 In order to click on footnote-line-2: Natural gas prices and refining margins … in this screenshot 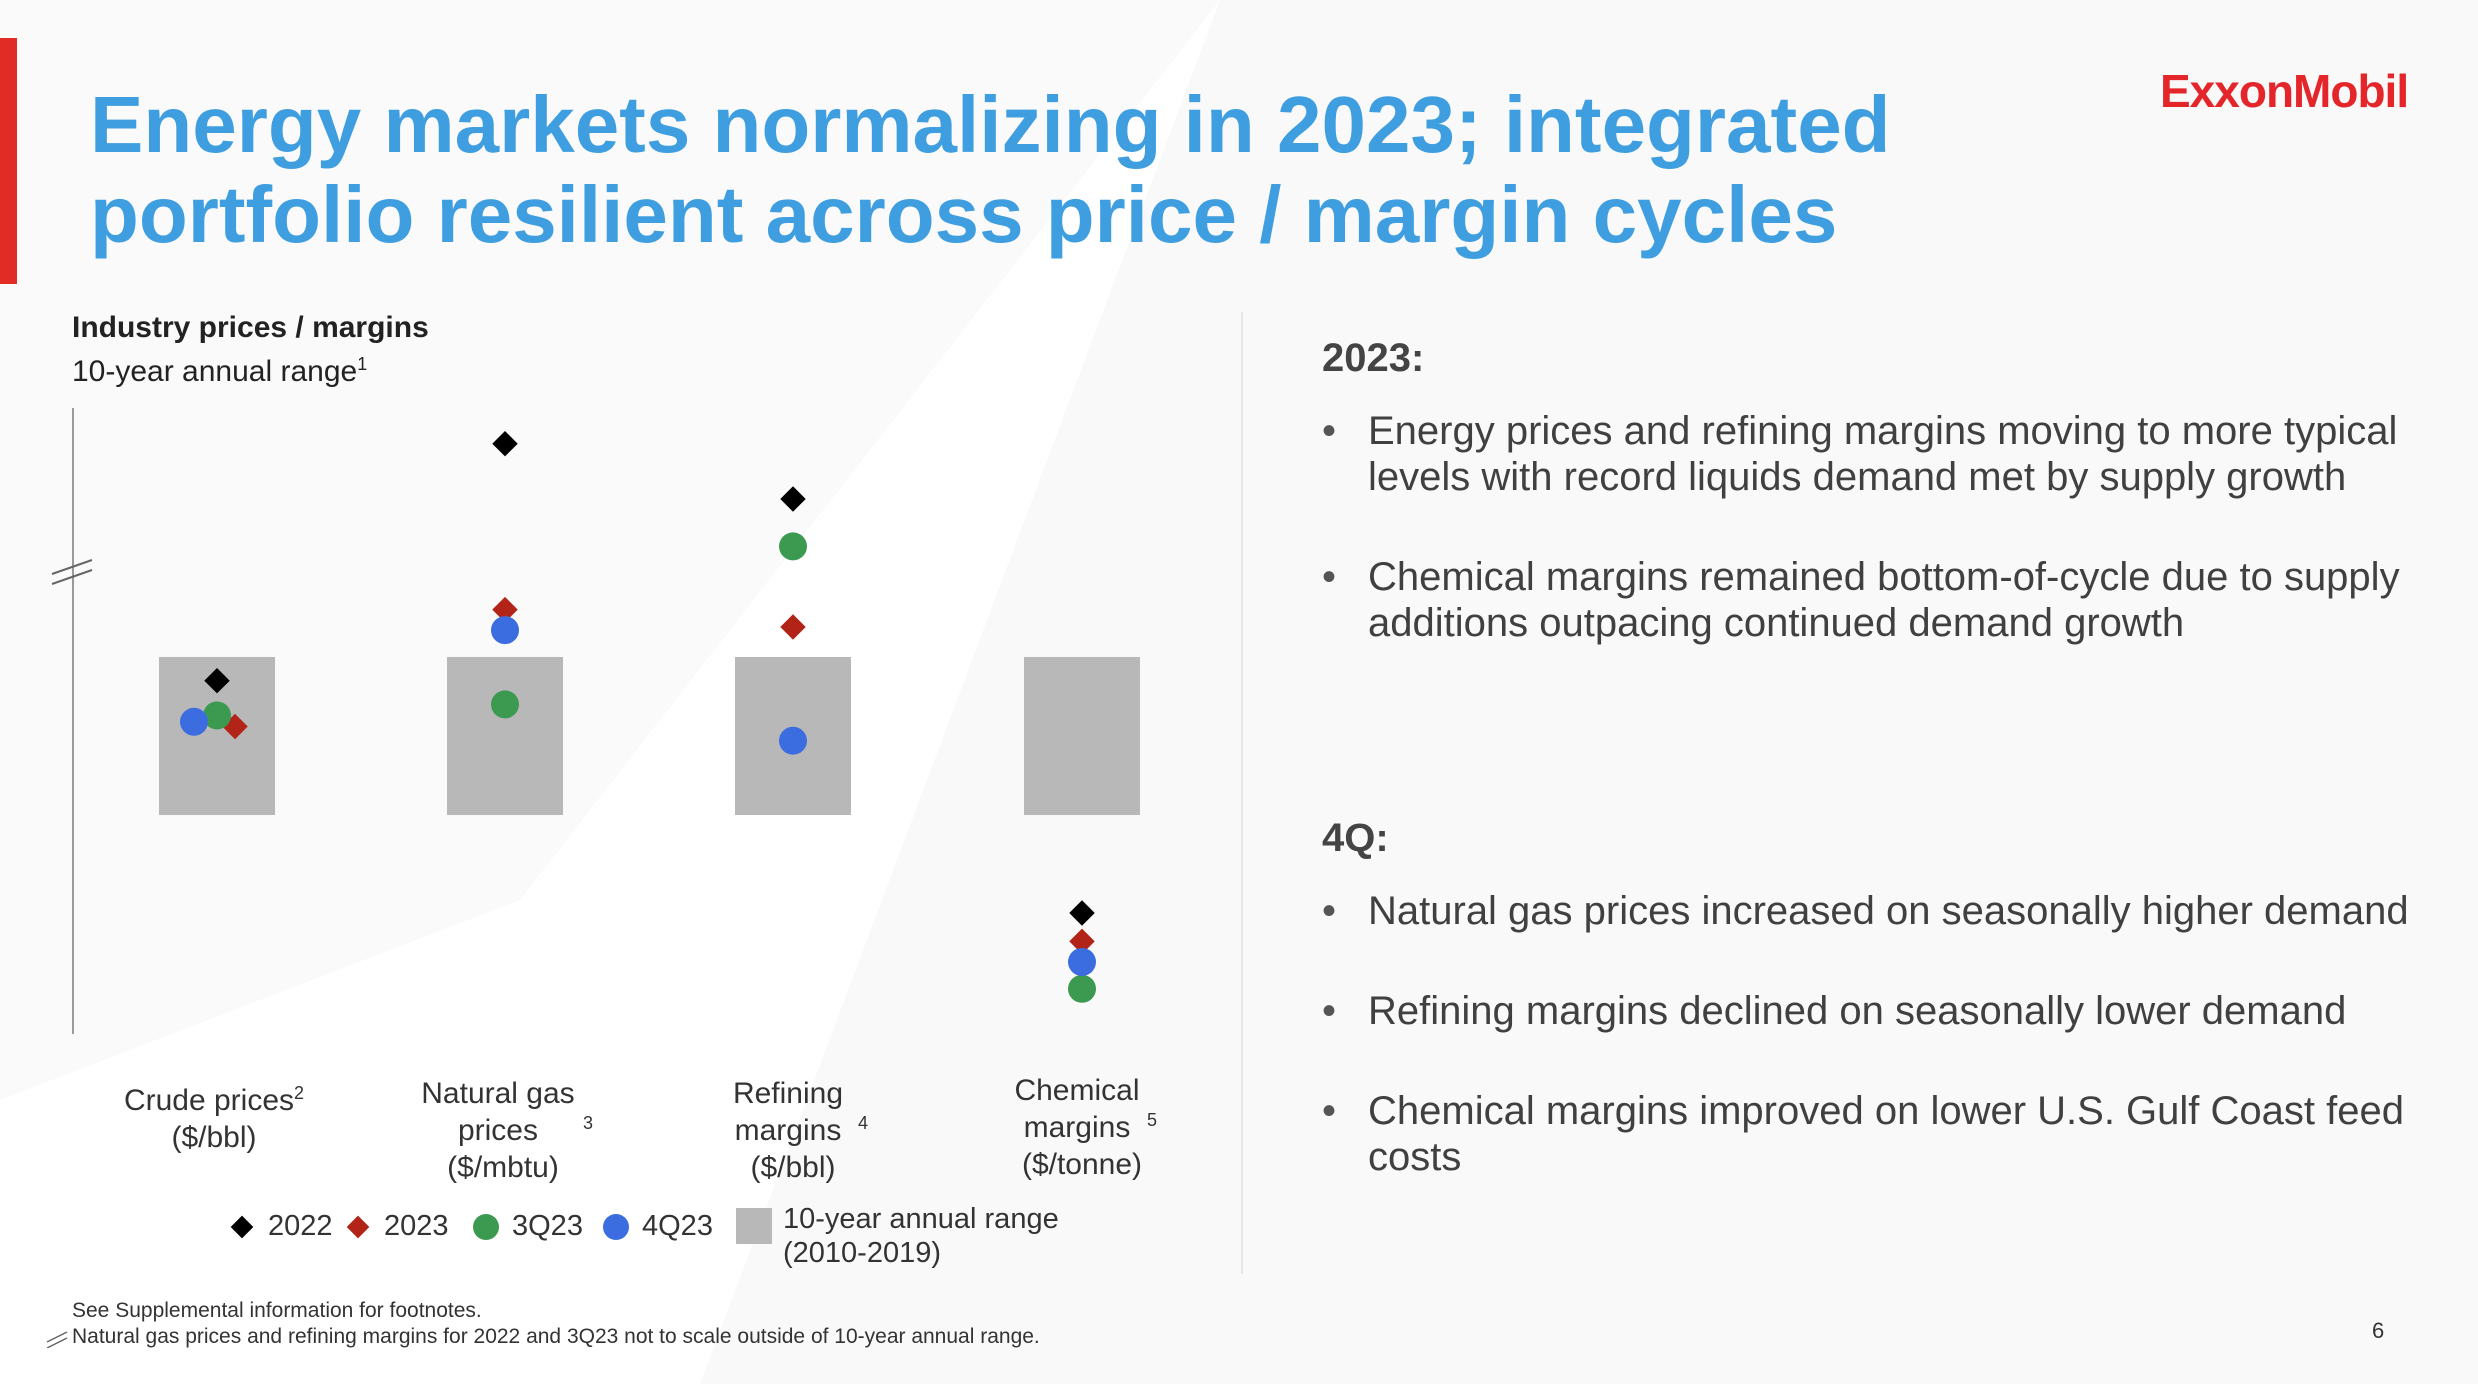, I will do `click(556, 1336)`.